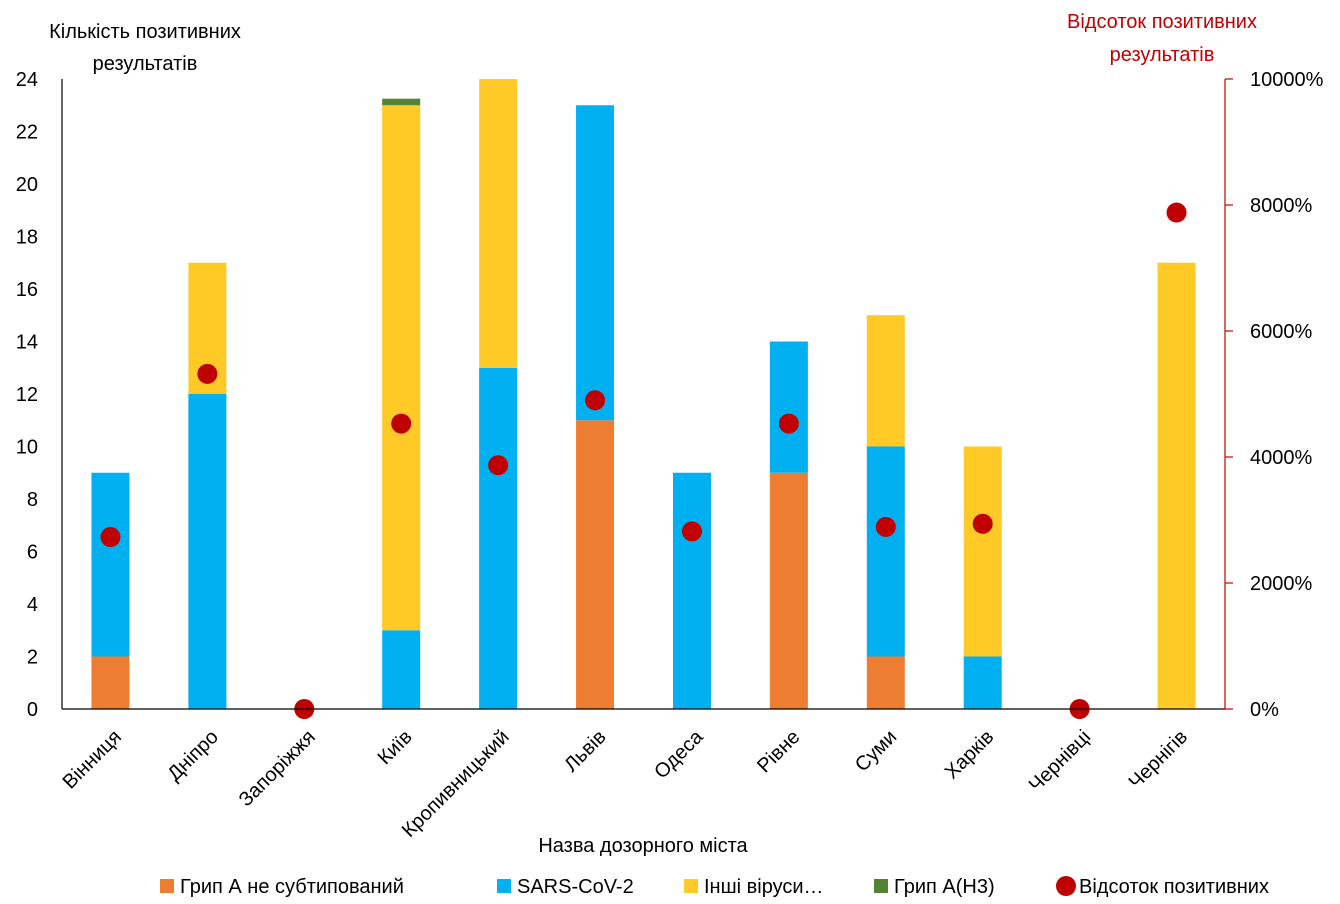  Describe the element at coordinates (27, 133) in the screenshot. I see `y-tick-label: 22` at that location.